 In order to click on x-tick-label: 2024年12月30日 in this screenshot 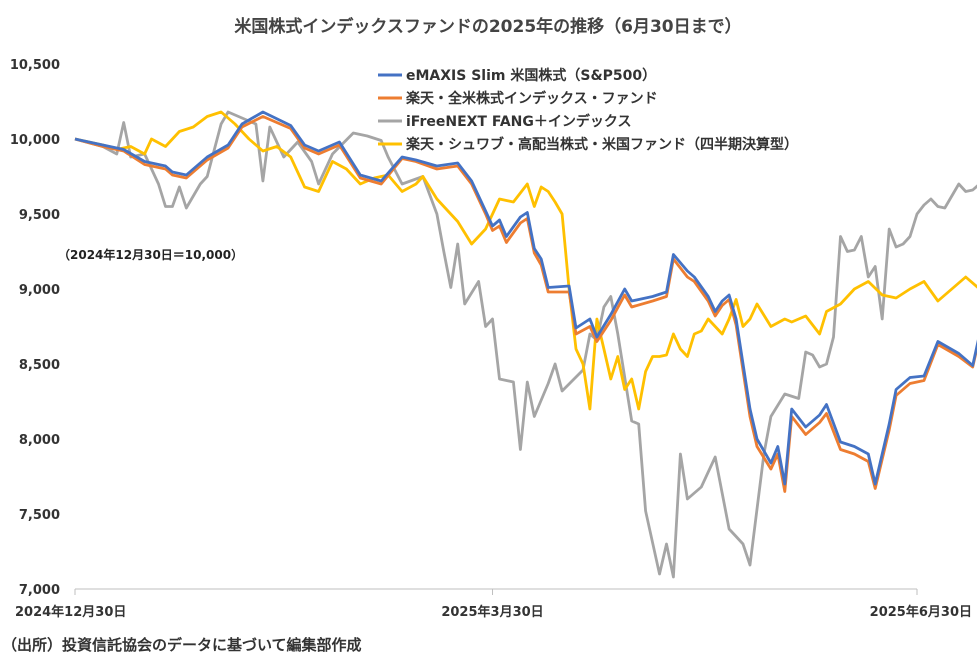, I will do `click(70, 612)`.